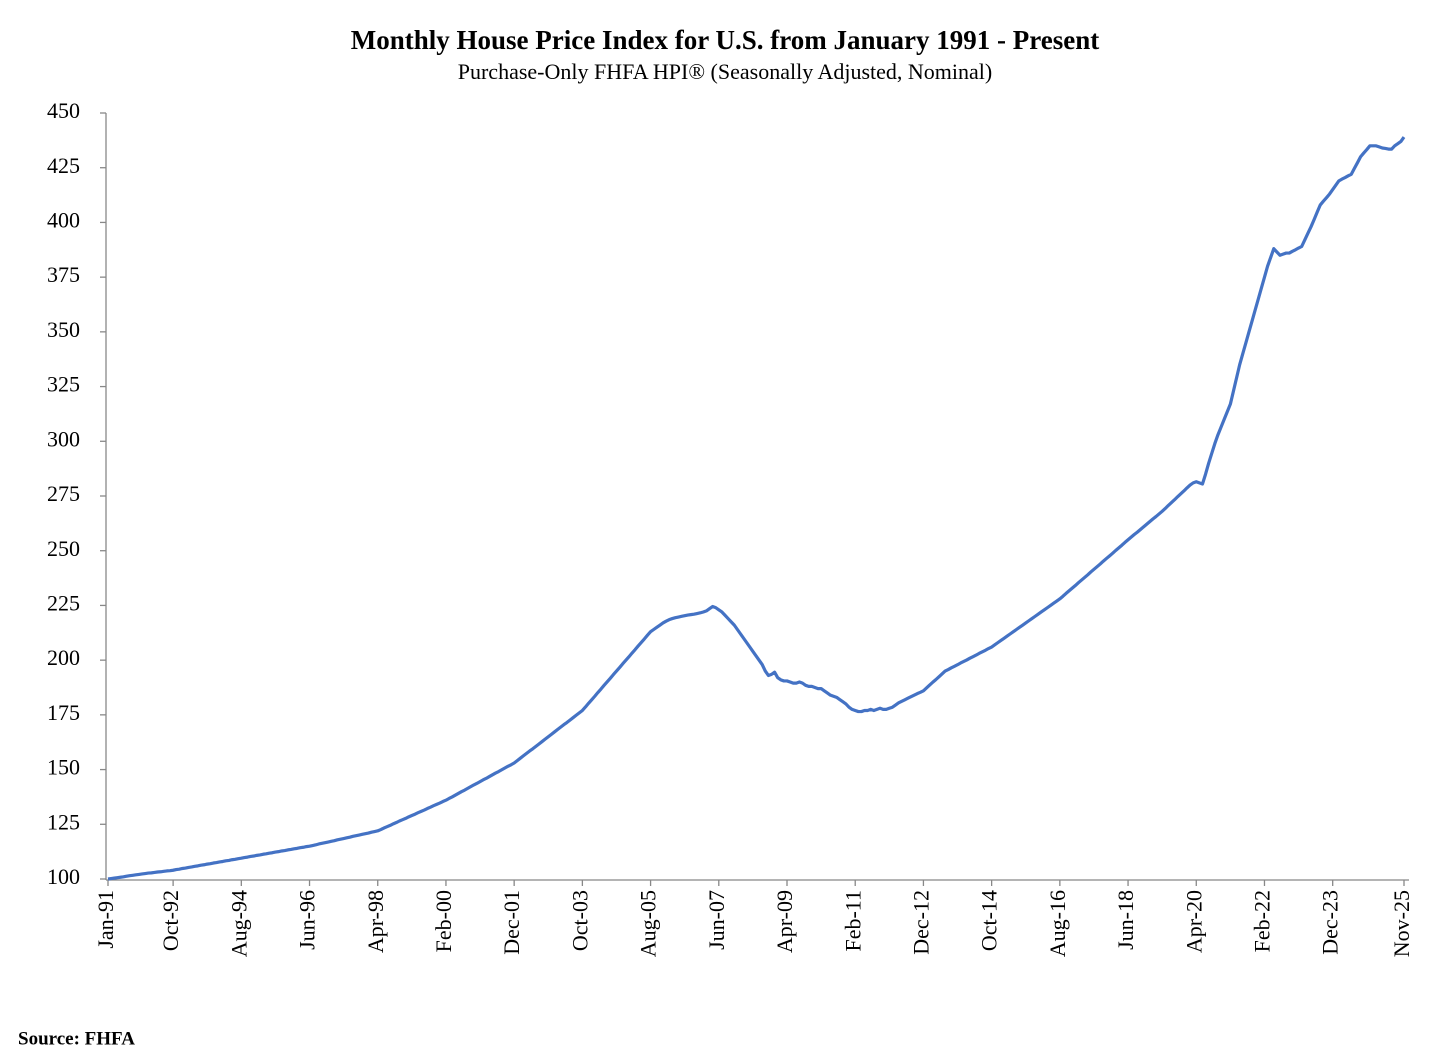 This screenshot has width=1451, height=1060. What do you see at coordinates (63, 110) in the screenshot?
I see `y-tick-label: 450` at bounding box center [63, 110].